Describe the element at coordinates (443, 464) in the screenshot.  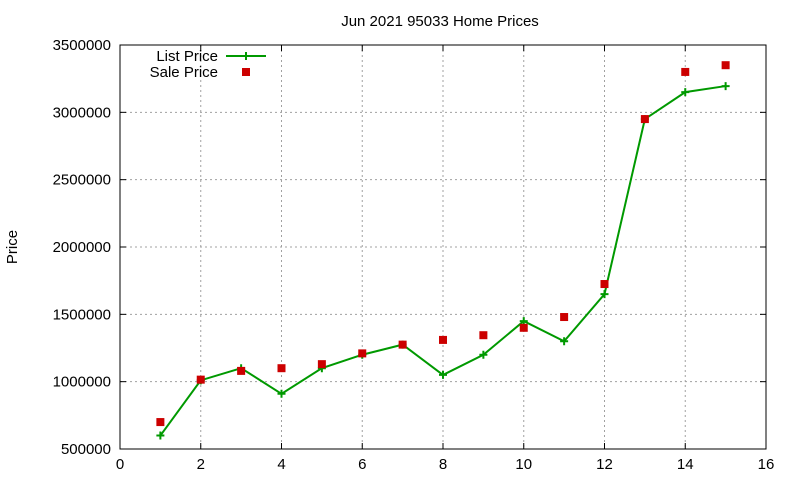
I see `x-tick-label: 8` at that location.